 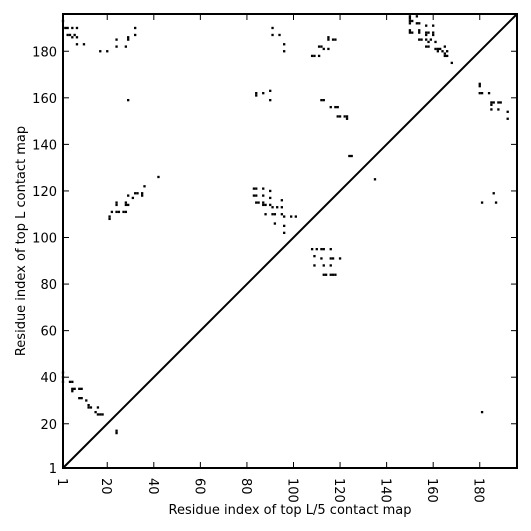 I want to click on y-tick-label: 80, so click(x=48, y=285).